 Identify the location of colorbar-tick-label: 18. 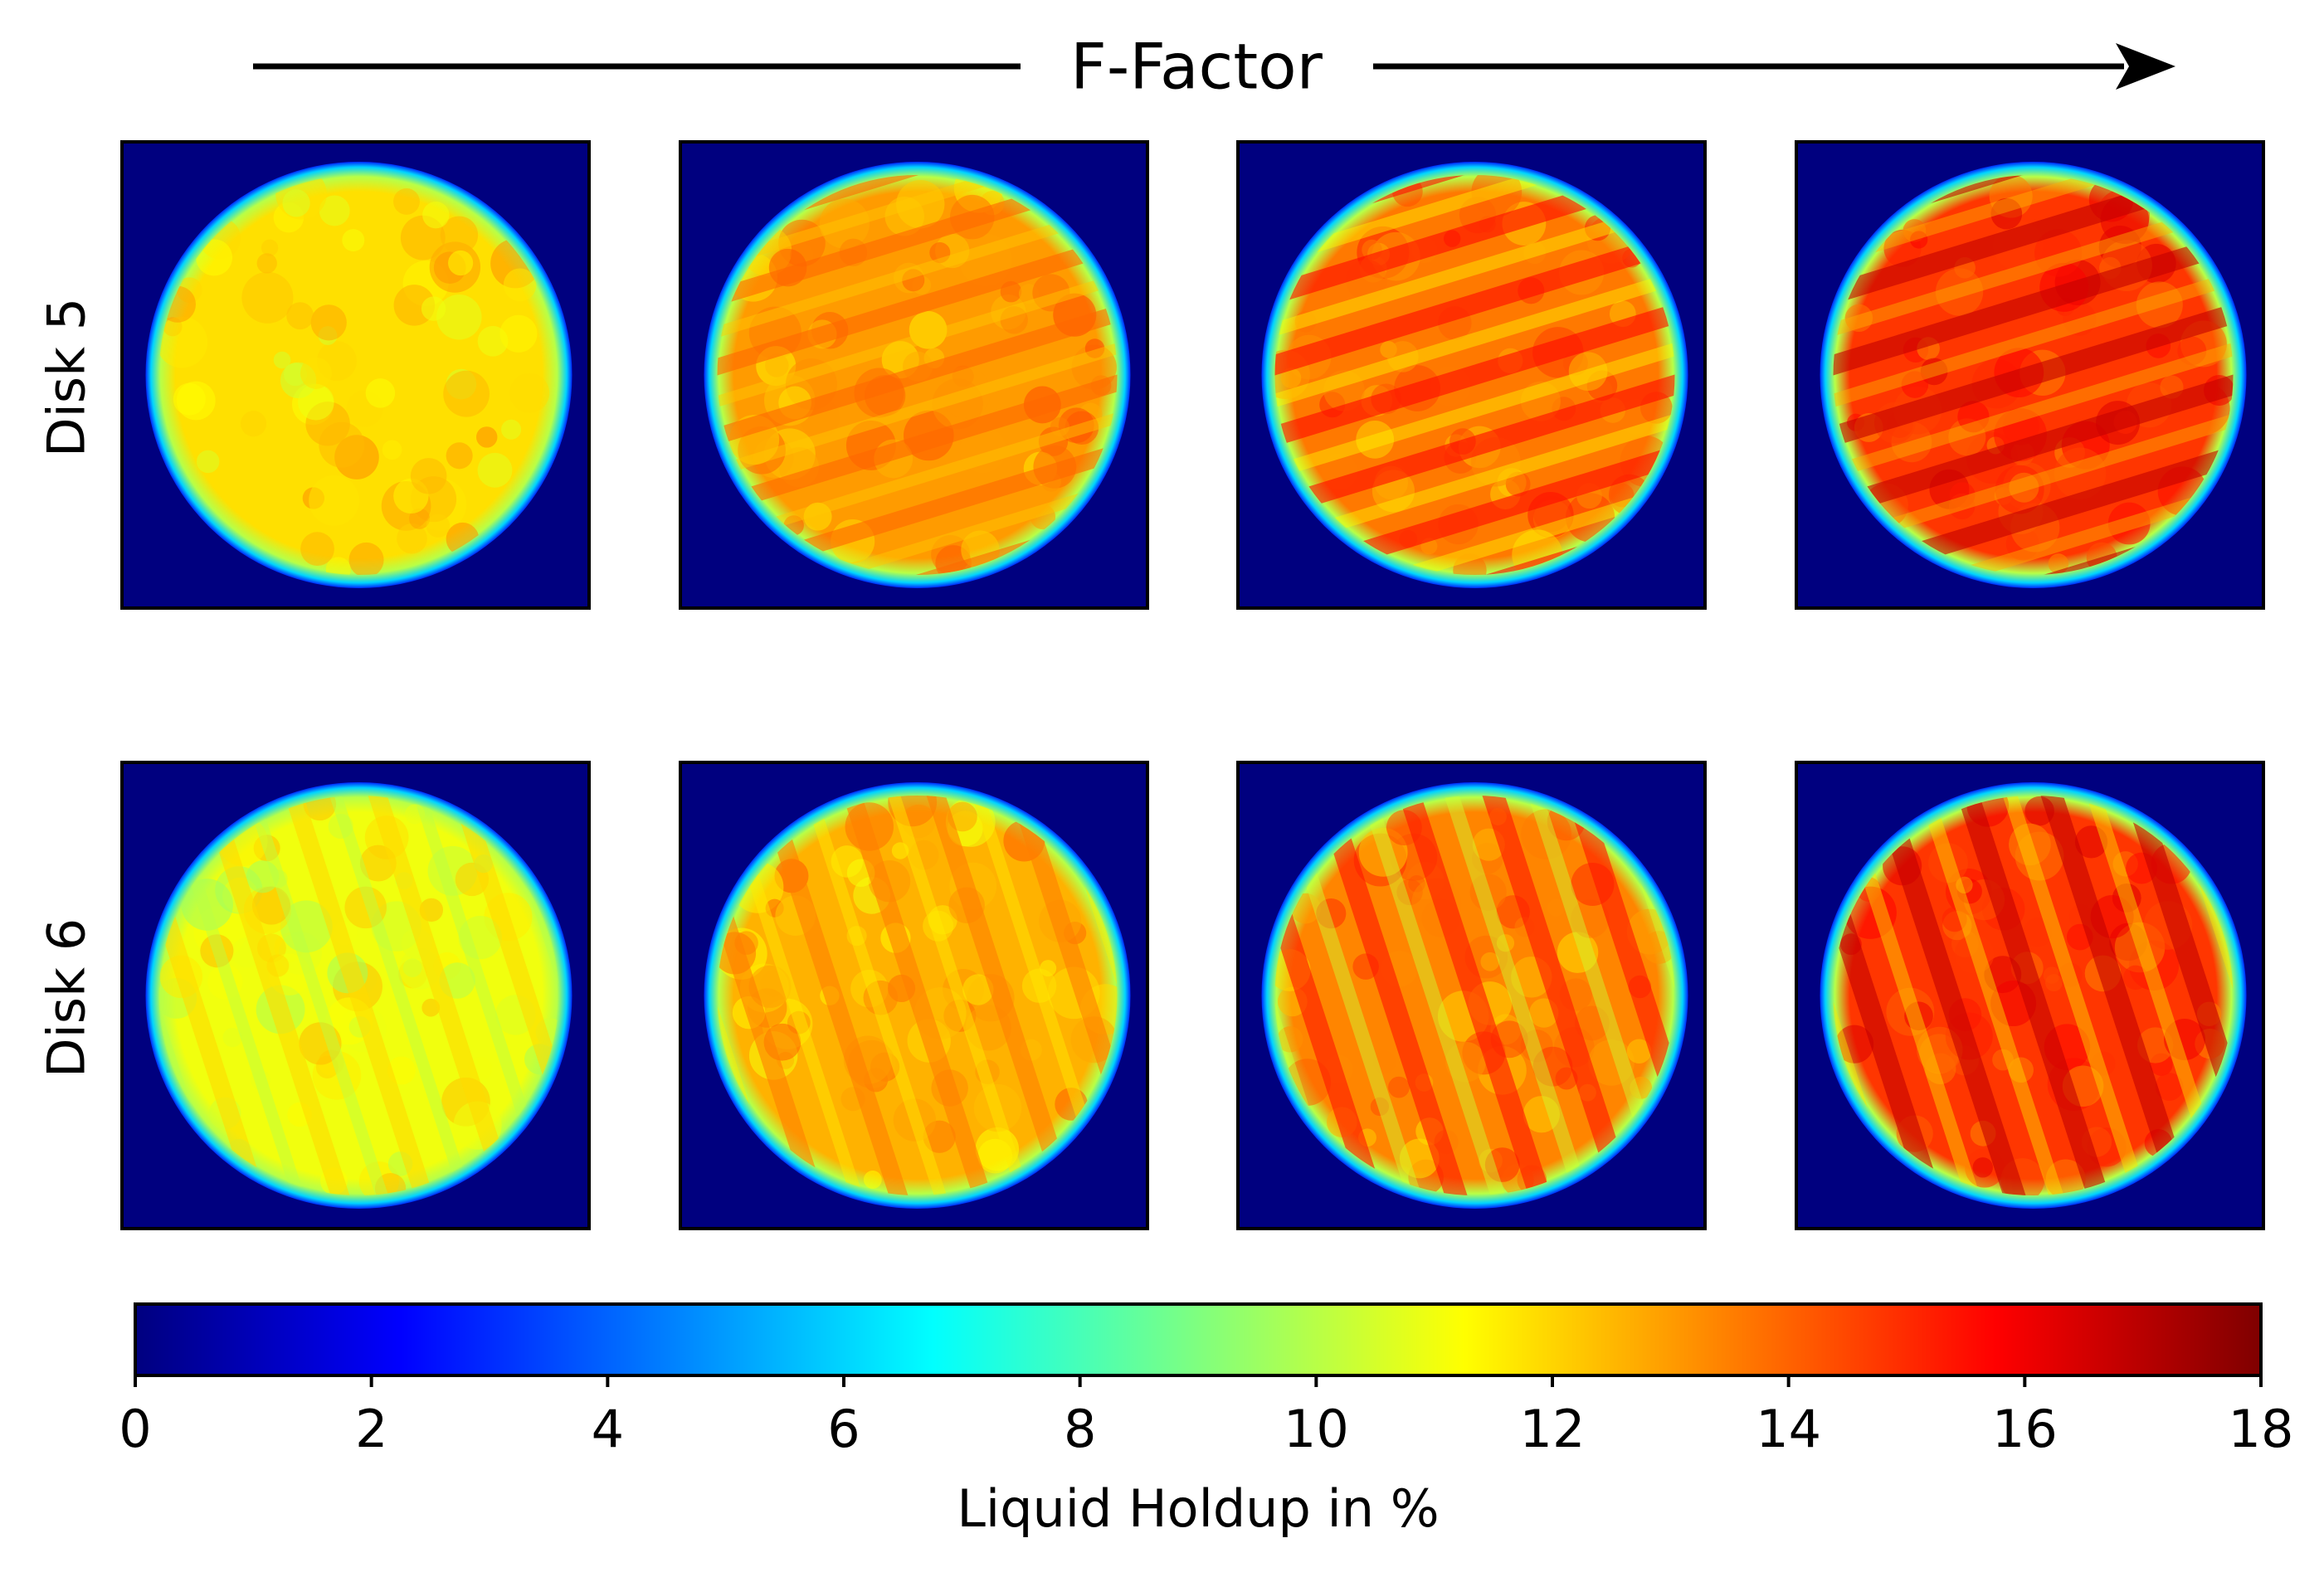
(2261, 1429).